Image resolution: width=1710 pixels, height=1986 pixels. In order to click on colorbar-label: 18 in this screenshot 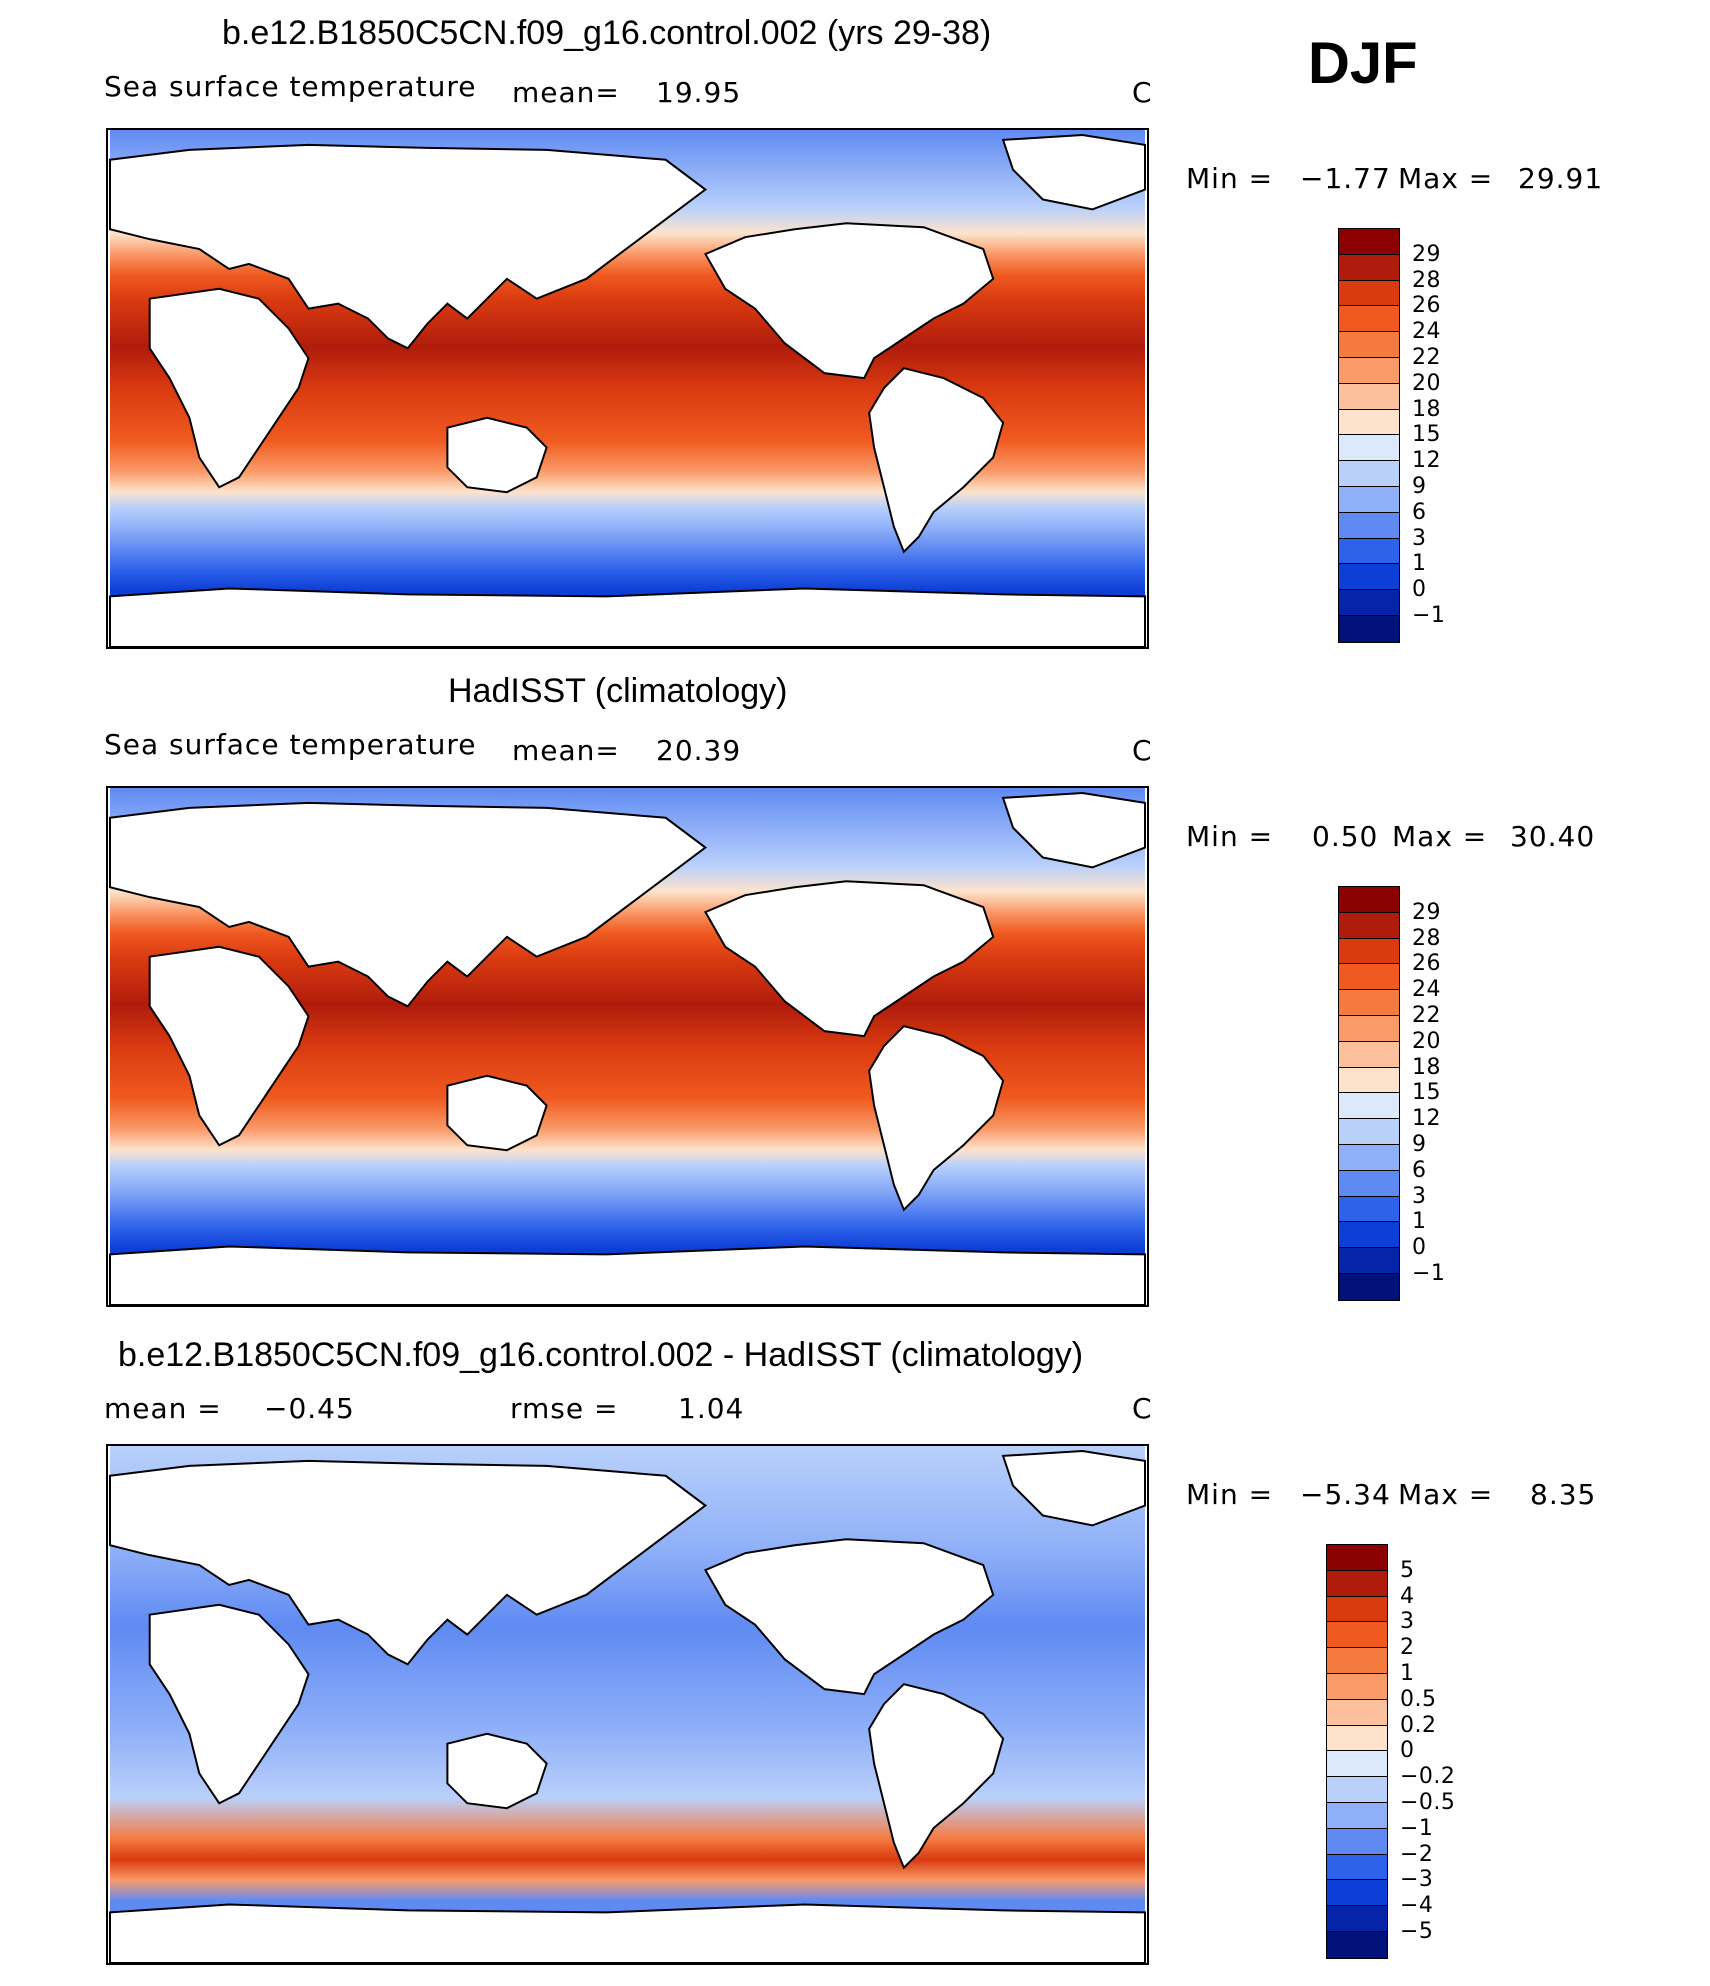, I will do `click(1426, 1067)`.